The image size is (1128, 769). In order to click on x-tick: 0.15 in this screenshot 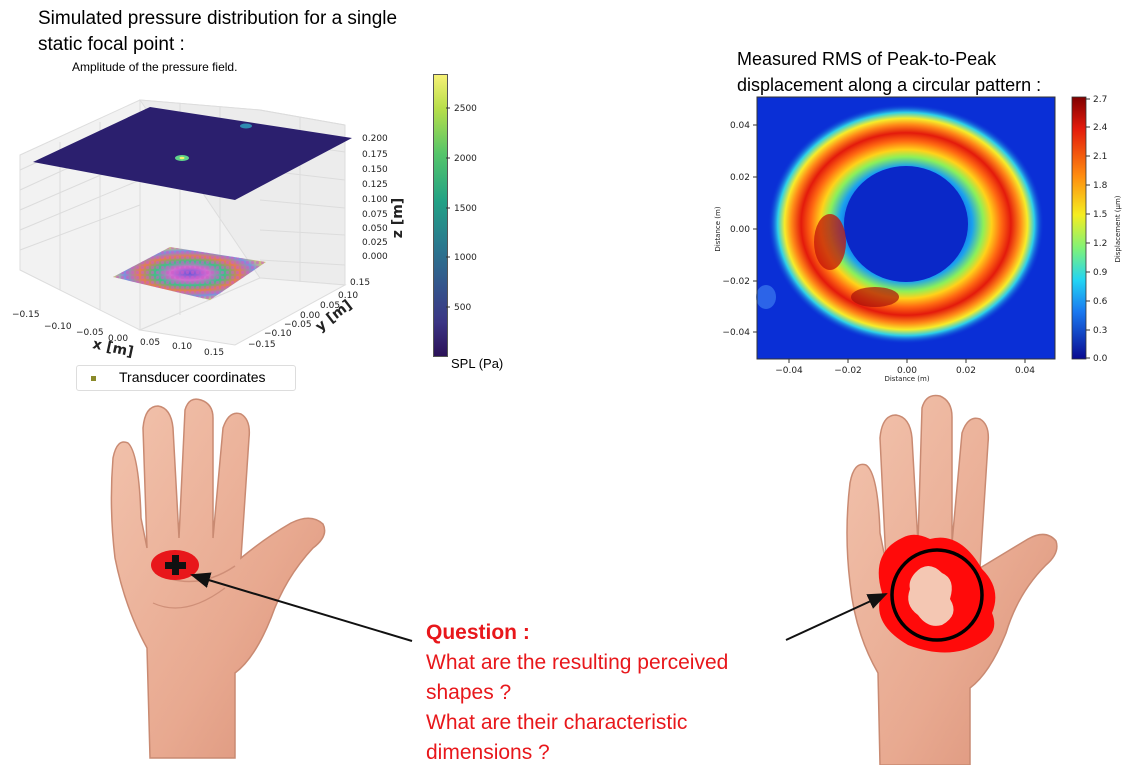, I will do `click(214, 353)`.